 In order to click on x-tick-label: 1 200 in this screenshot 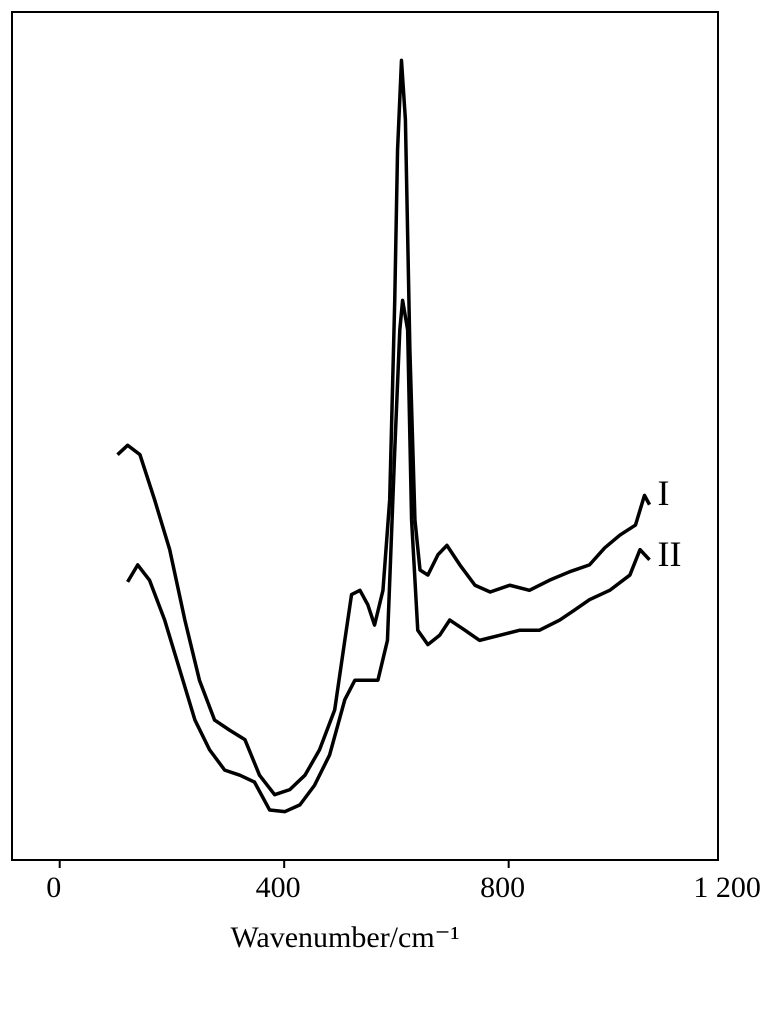, I will do `click(727, 887)`.